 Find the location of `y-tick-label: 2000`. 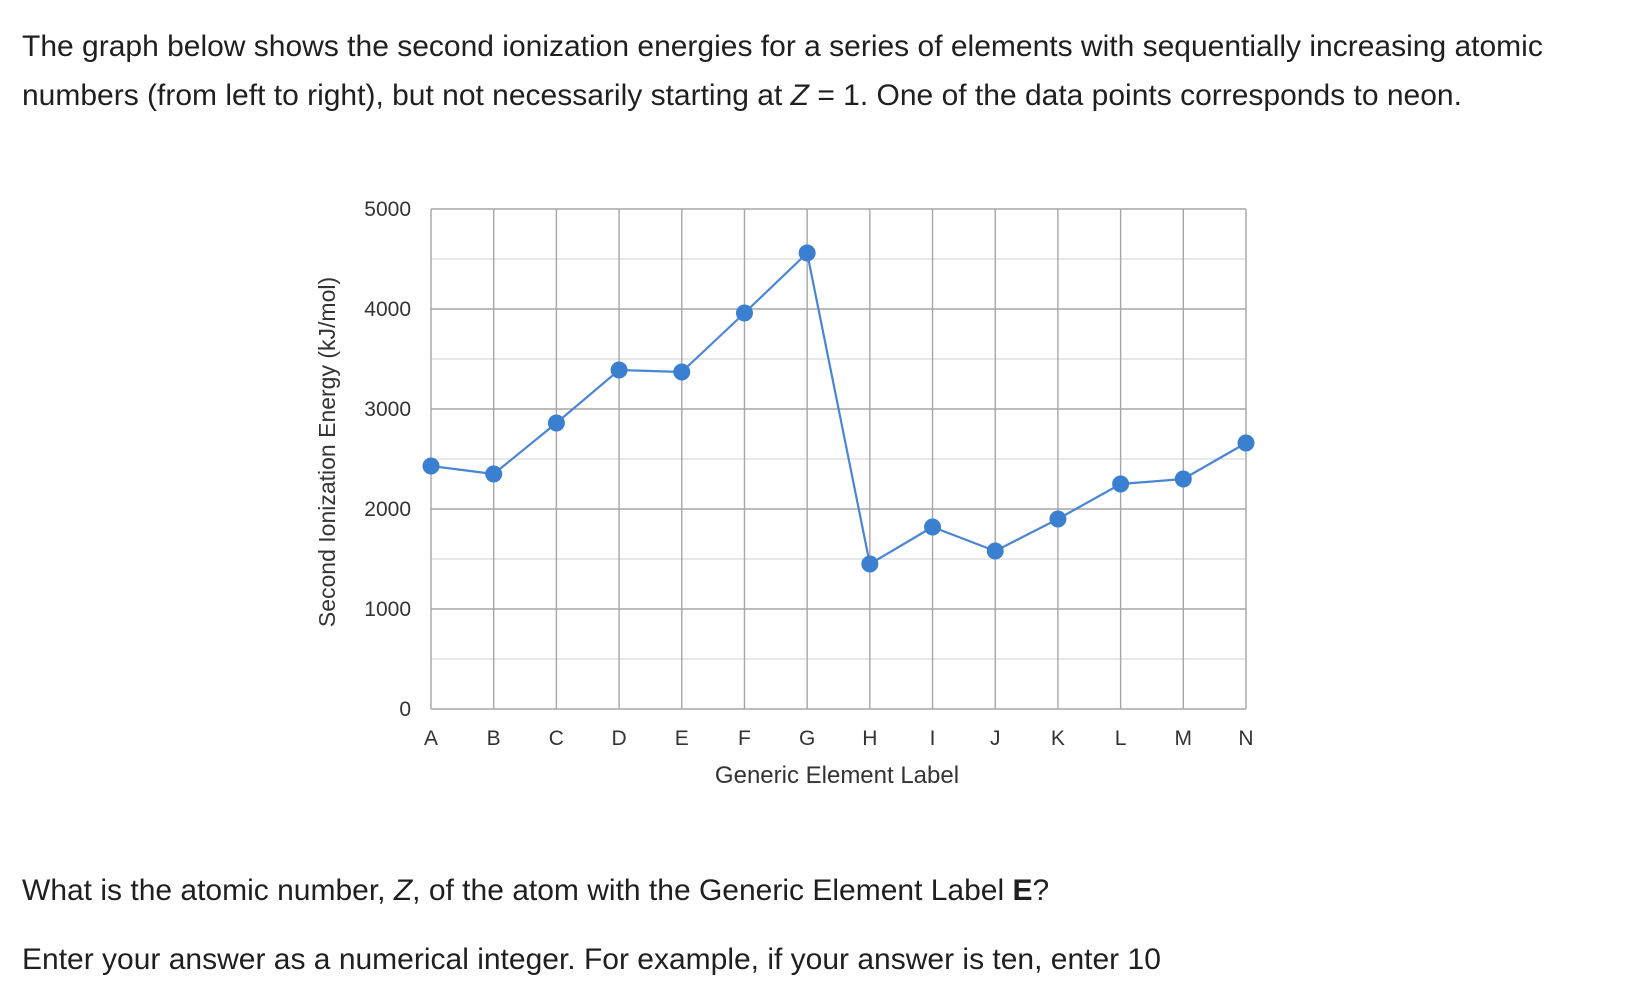

y-tick-label: 2000 is located at coordinates (387, 509).